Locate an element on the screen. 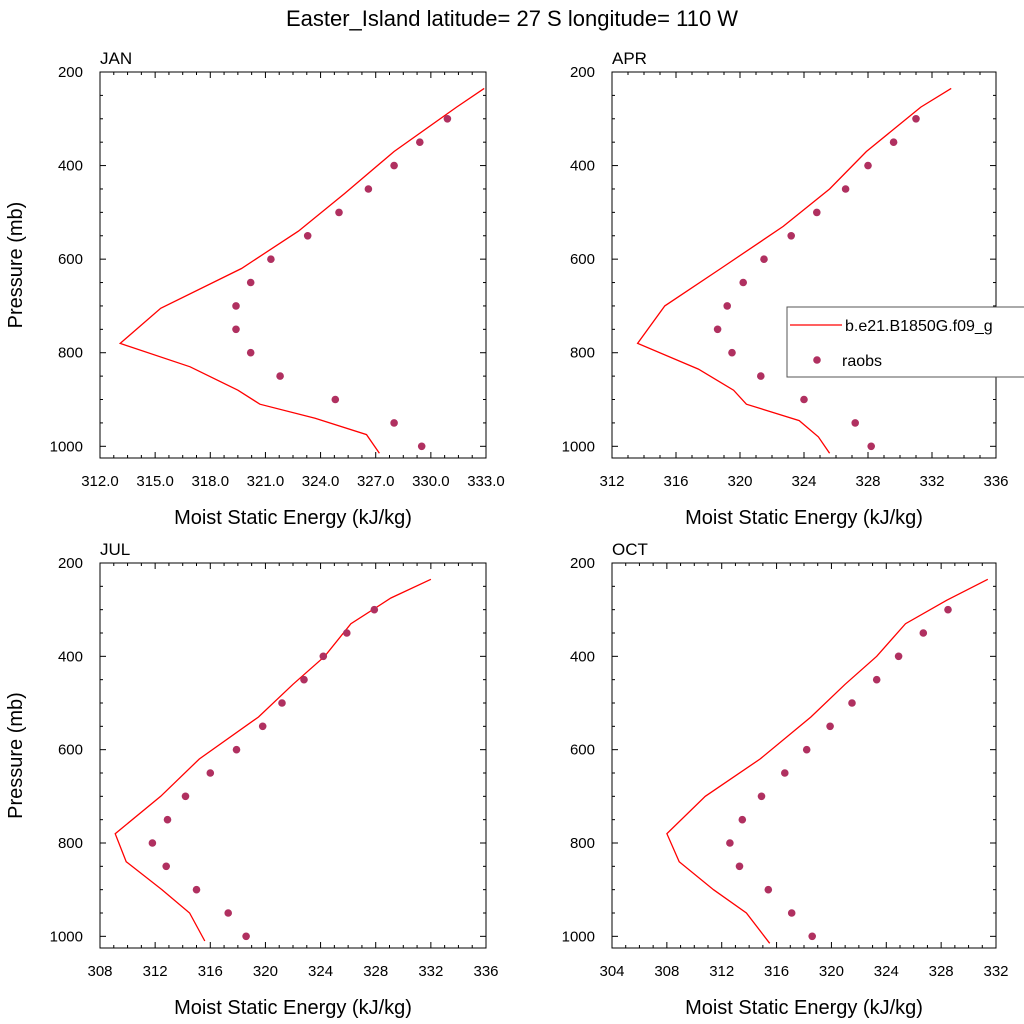  panel-label: OCT is located at coordinates (630, 549).